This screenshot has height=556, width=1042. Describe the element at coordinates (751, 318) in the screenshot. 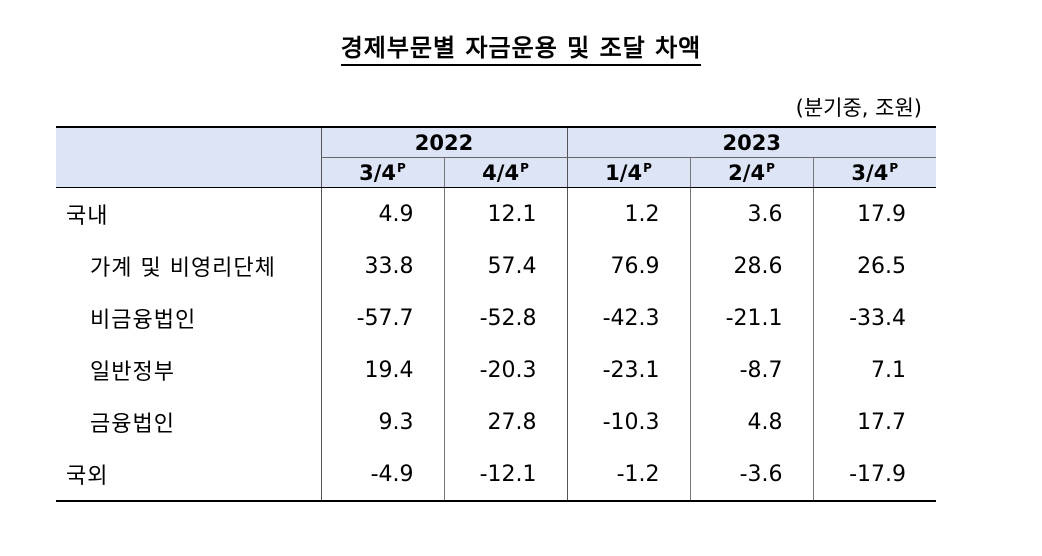

I see `value-cell: -21.1` at that location.